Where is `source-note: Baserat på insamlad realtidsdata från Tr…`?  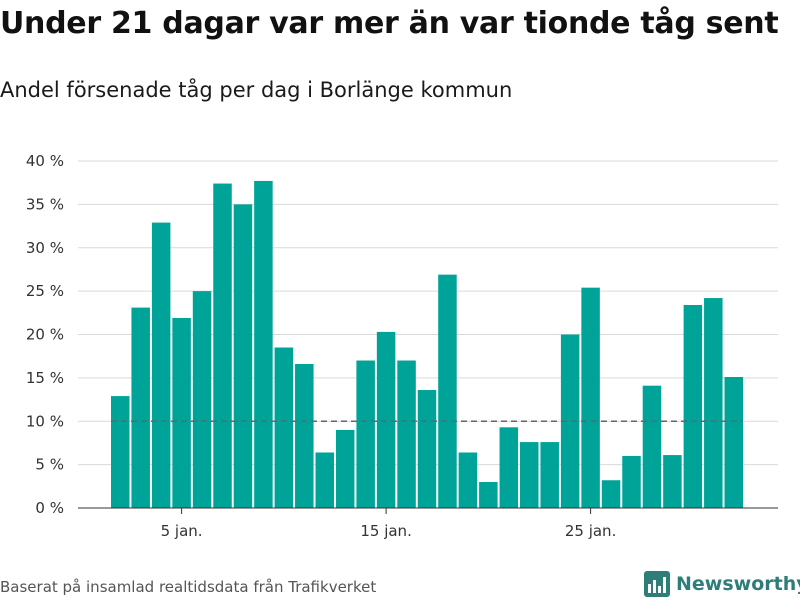
source-note: Baserat på insamlad realtidsdata från Tr… is located at coordinates (188, 587).